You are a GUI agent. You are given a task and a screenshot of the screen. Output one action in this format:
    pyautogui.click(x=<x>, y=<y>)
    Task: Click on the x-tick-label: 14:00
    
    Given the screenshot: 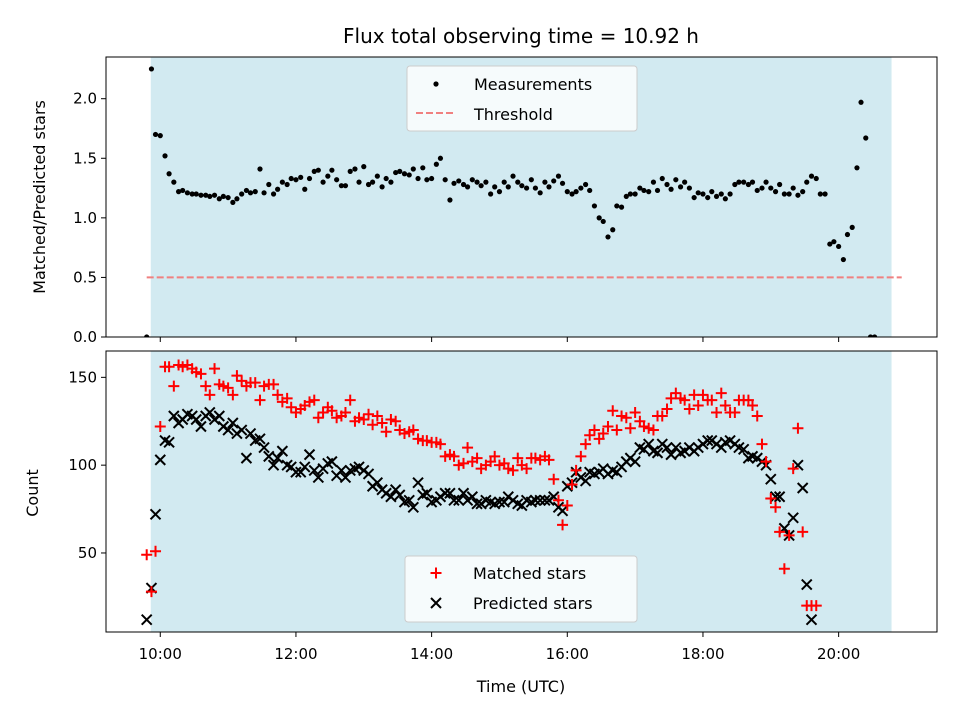 What is the action you would take?
    pyautogui.click(x=431, y=654)
    